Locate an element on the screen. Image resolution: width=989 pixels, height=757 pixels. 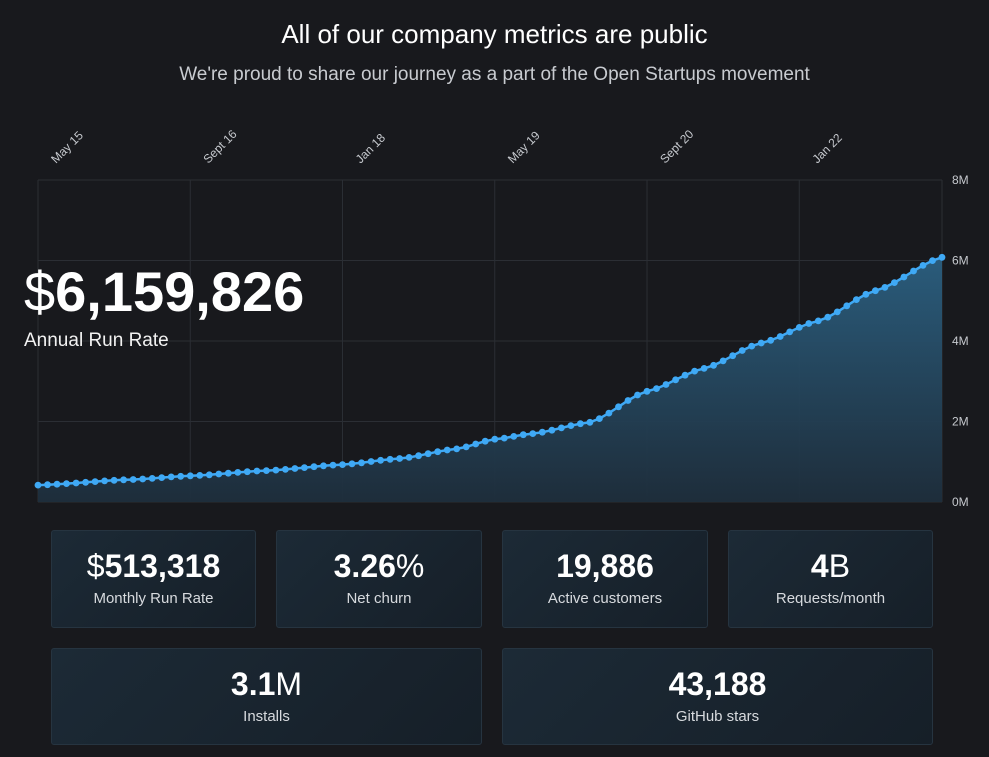
annual-run-rate: $6,159,826 Annual Run Rate is located at coordinates (164, 308).